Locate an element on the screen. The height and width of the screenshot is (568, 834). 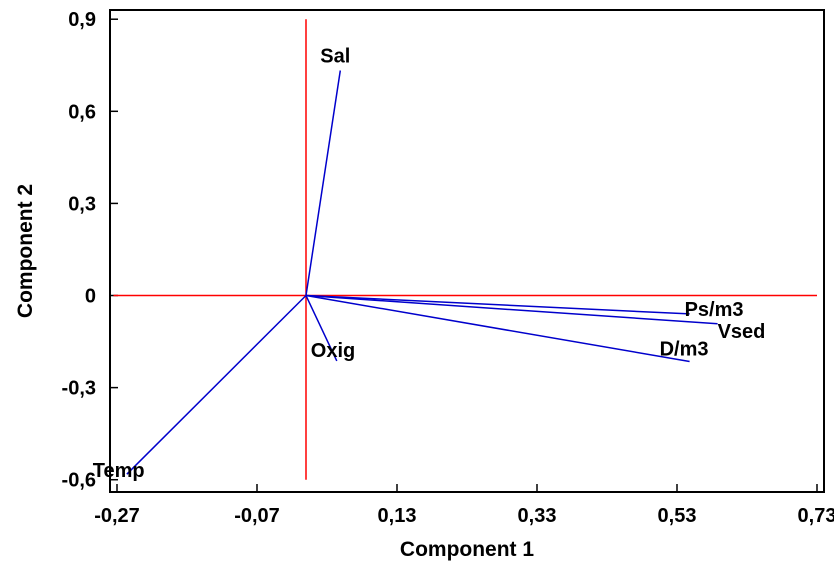
vector-oxig is located at coordinates (321, 328).